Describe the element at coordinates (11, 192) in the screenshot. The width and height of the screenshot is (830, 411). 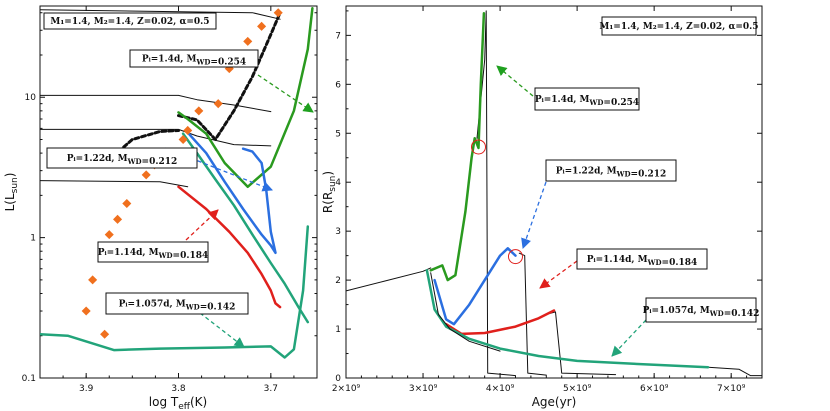
I see `hr-y-axis-label: L(Lsun)` at that location.